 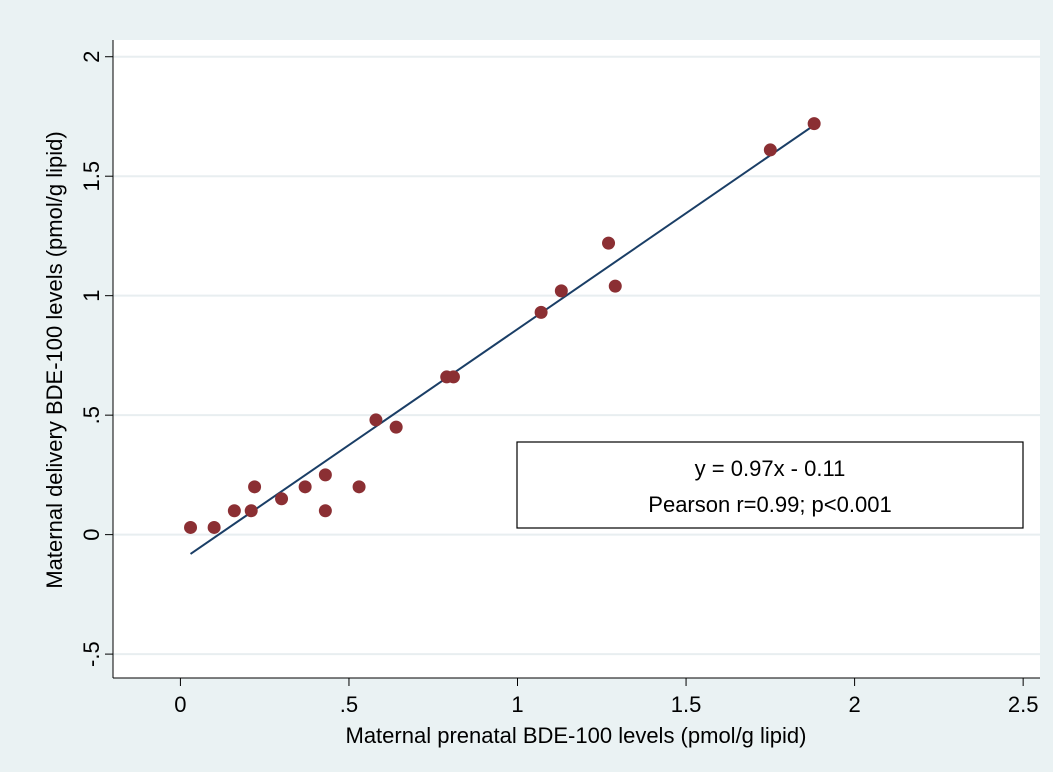 I want to click on x-tick-label: 1.5, so click(x=686, y=704).